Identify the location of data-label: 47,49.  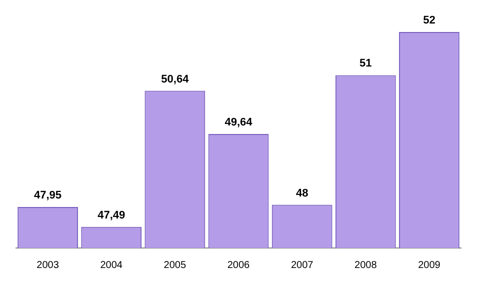
(112, 215).